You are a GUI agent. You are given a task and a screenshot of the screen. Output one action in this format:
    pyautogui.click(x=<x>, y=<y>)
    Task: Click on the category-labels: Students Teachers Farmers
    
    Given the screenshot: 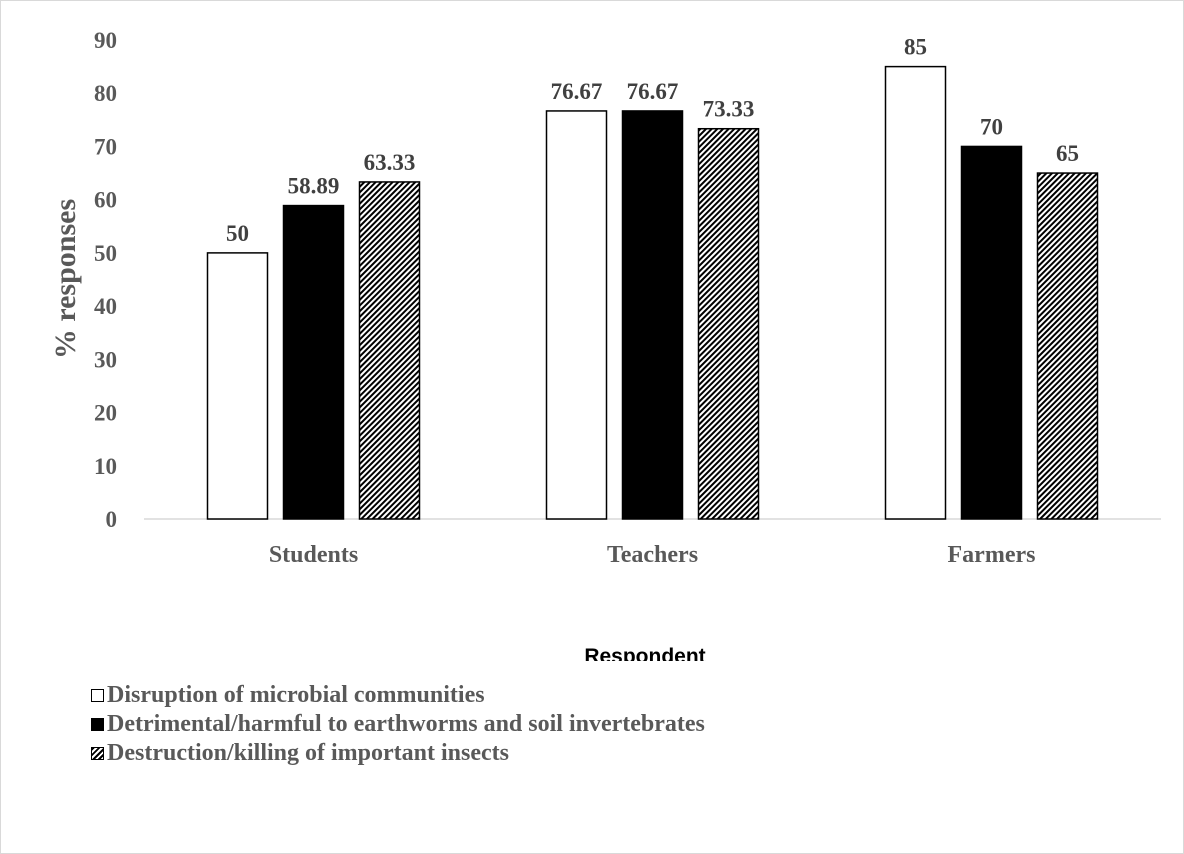 What is the action you would take?
    pyautogui.click(x=652, y=555)
    